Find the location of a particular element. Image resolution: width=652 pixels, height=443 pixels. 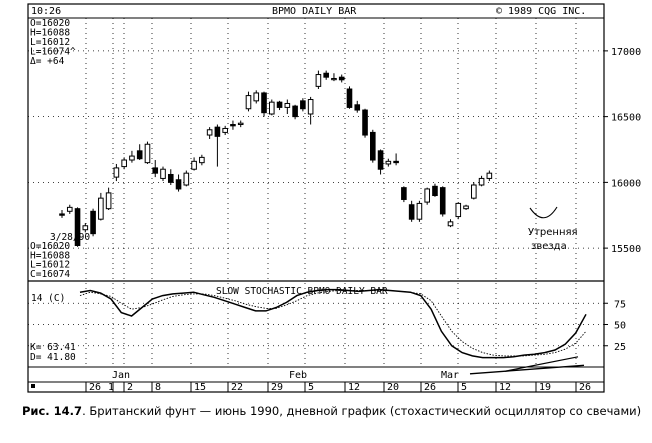

date-tick-label: 19 is located at coordinates (545, 387).